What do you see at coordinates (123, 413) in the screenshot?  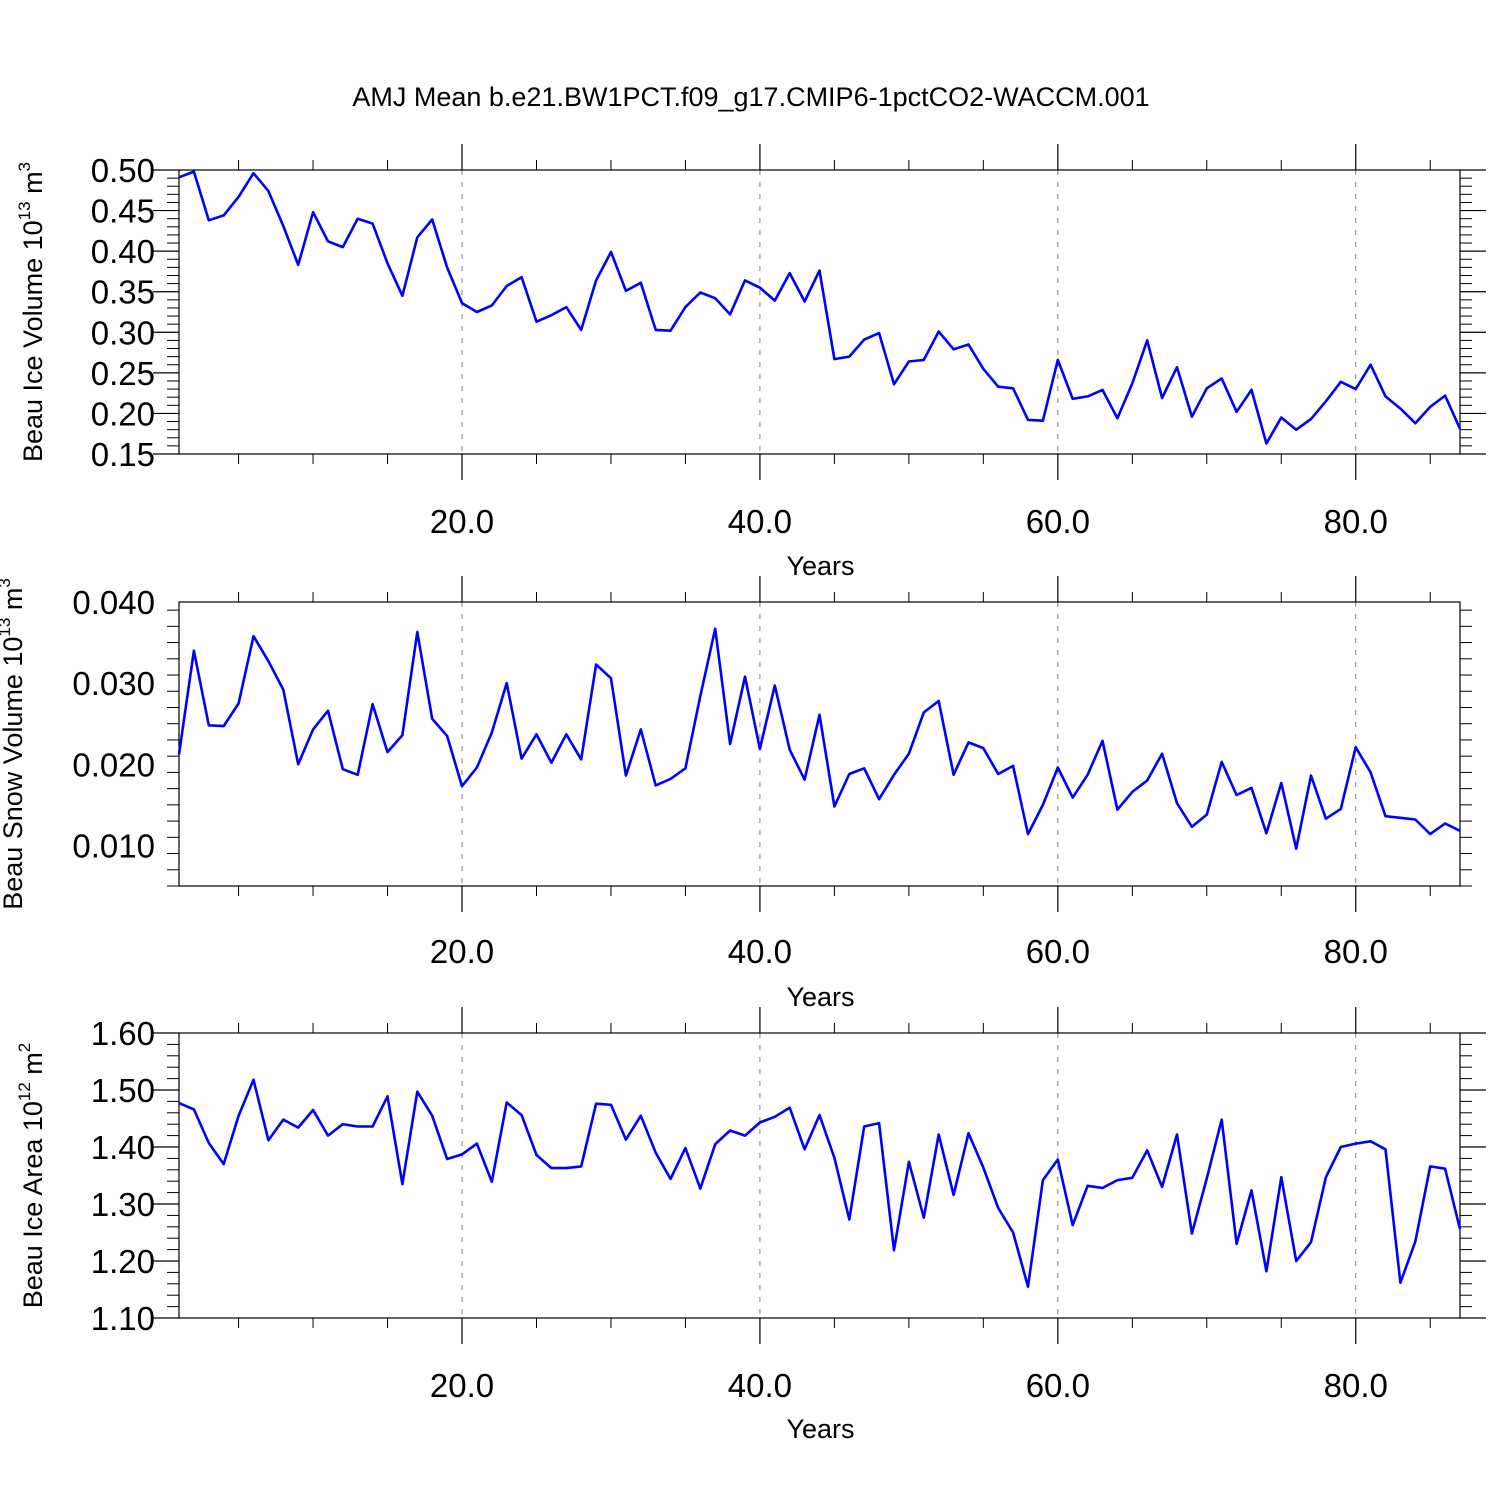 I see `y-tick-label: 0.20` at bounding box center [123, 413].